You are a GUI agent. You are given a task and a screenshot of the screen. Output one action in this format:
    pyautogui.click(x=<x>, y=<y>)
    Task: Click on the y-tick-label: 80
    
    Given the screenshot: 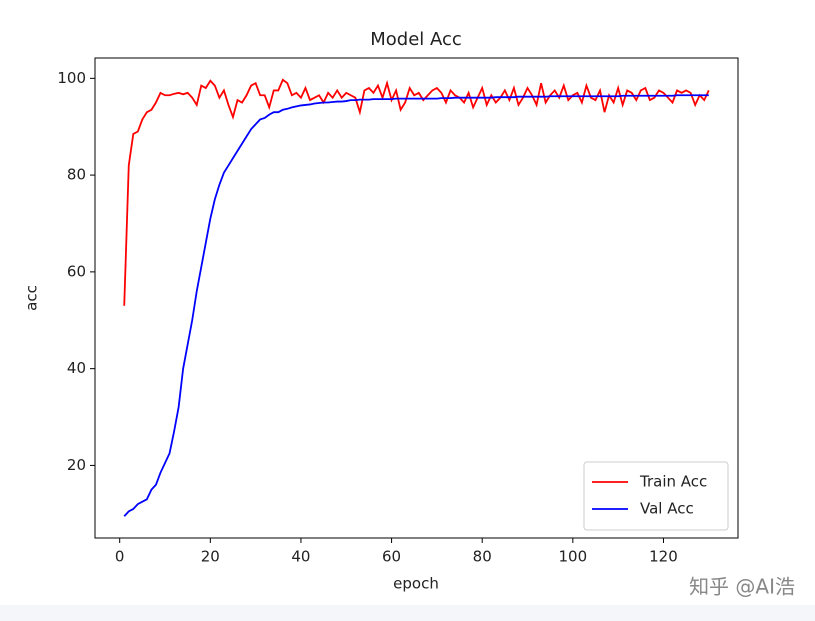 What is the action you would take?
    pyautogui.click(x=76, y=175)
    